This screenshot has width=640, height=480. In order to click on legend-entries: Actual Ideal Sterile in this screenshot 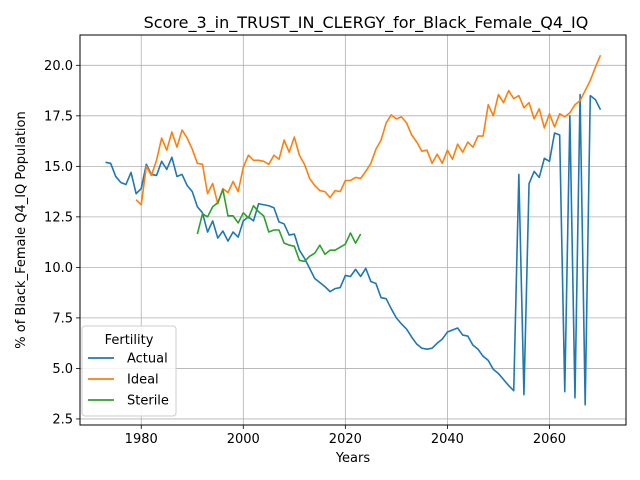, I will do `click(128, 380)`.